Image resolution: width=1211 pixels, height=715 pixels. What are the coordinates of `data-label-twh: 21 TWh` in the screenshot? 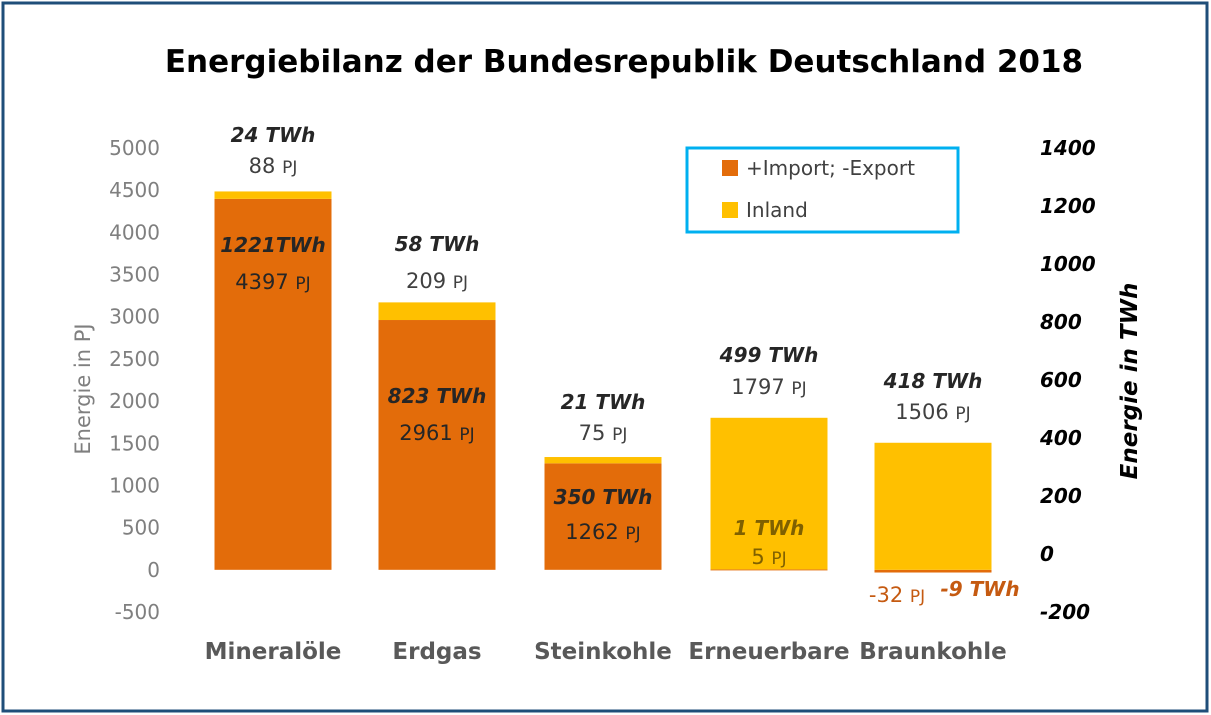 It's located at (603, 402).